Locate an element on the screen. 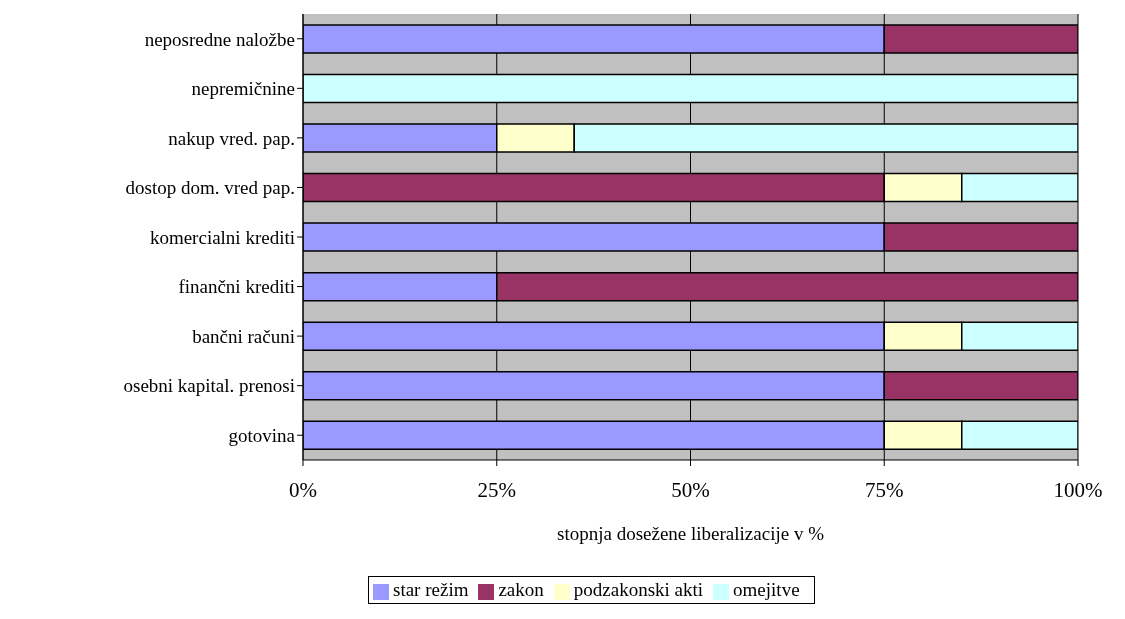 This screenshot has height=619, width=1125. y-tick-label: finančni krediti is located at coordinates (236, 287).